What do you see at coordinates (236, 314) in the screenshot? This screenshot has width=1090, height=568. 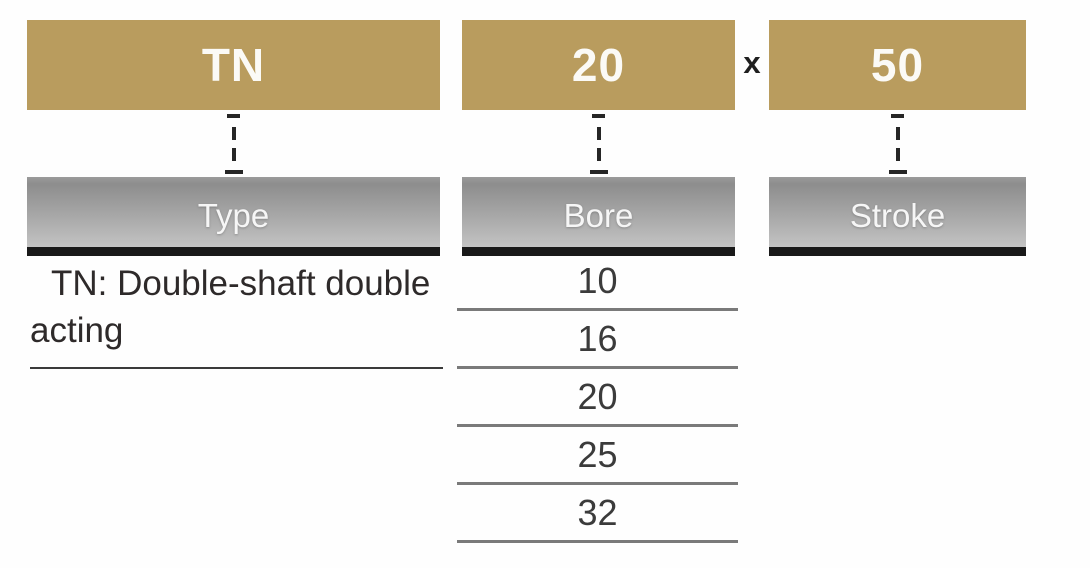 I see `type-note: TN: Double-shaft double acting` at bounding box center [236, 314].